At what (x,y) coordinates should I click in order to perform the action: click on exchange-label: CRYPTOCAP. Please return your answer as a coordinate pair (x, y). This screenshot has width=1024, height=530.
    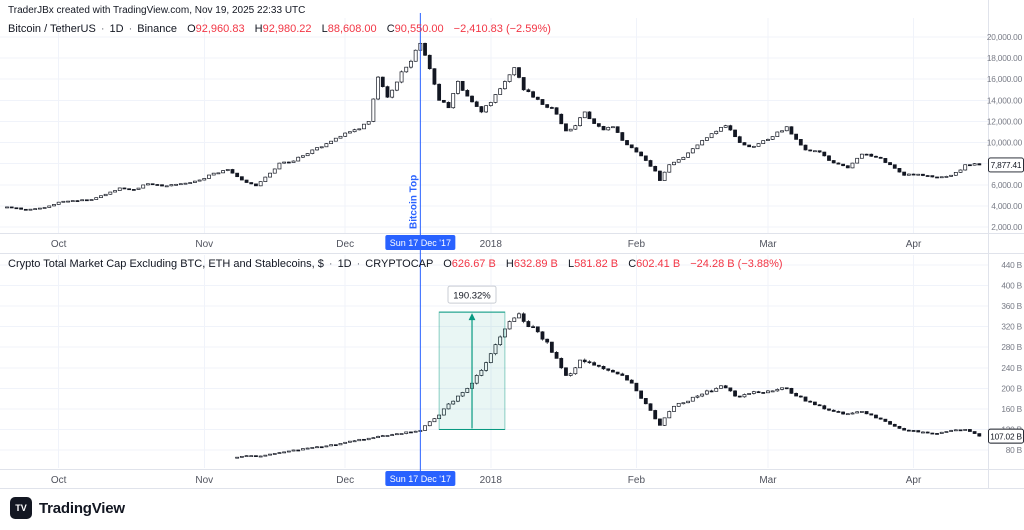
    Looking at the image, I should click on (399, 264).